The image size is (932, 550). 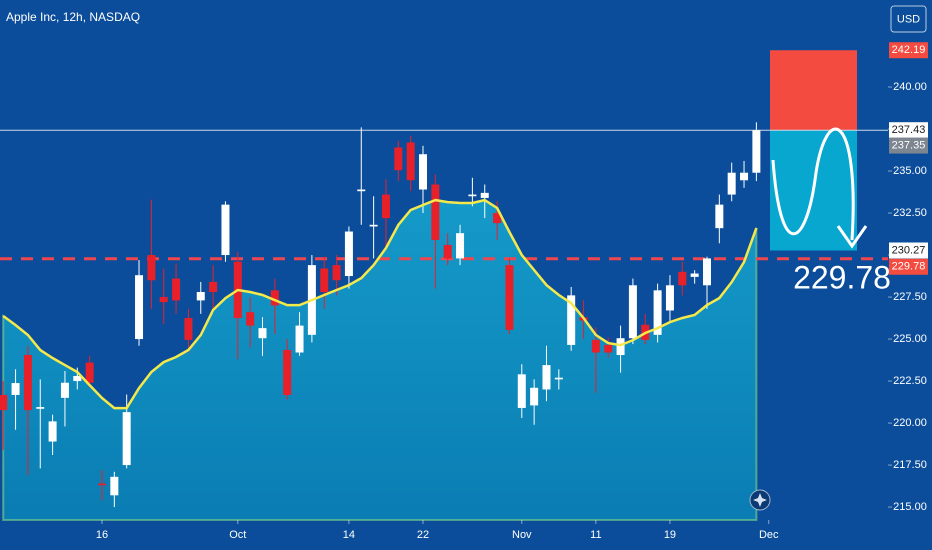 I want to click on x-tick-label: Oct, so click(x=237, y=535).